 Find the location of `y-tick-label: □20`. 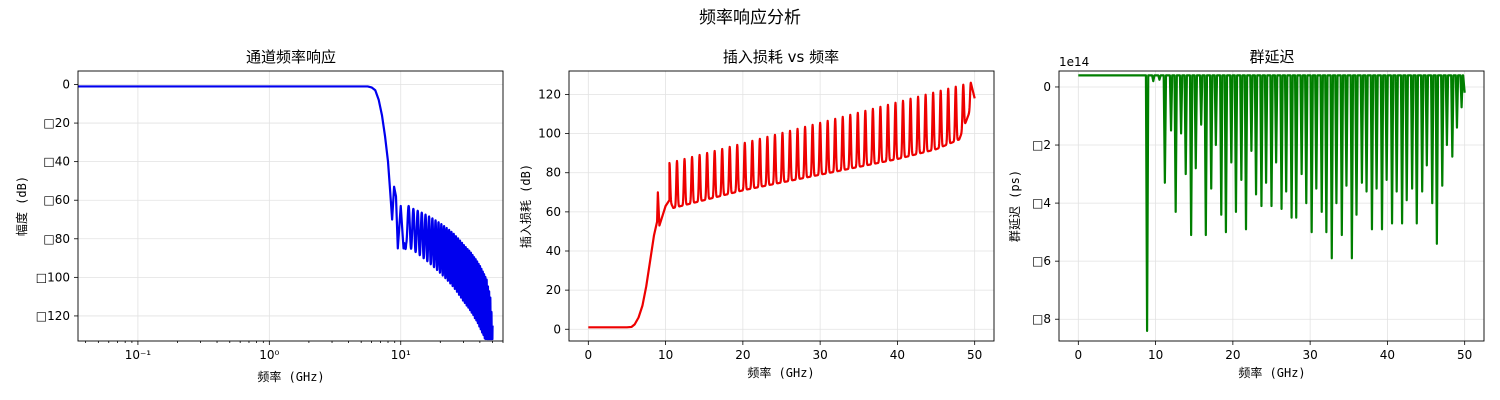

y-tick-label: □20 is located at coordinates (56, 123).